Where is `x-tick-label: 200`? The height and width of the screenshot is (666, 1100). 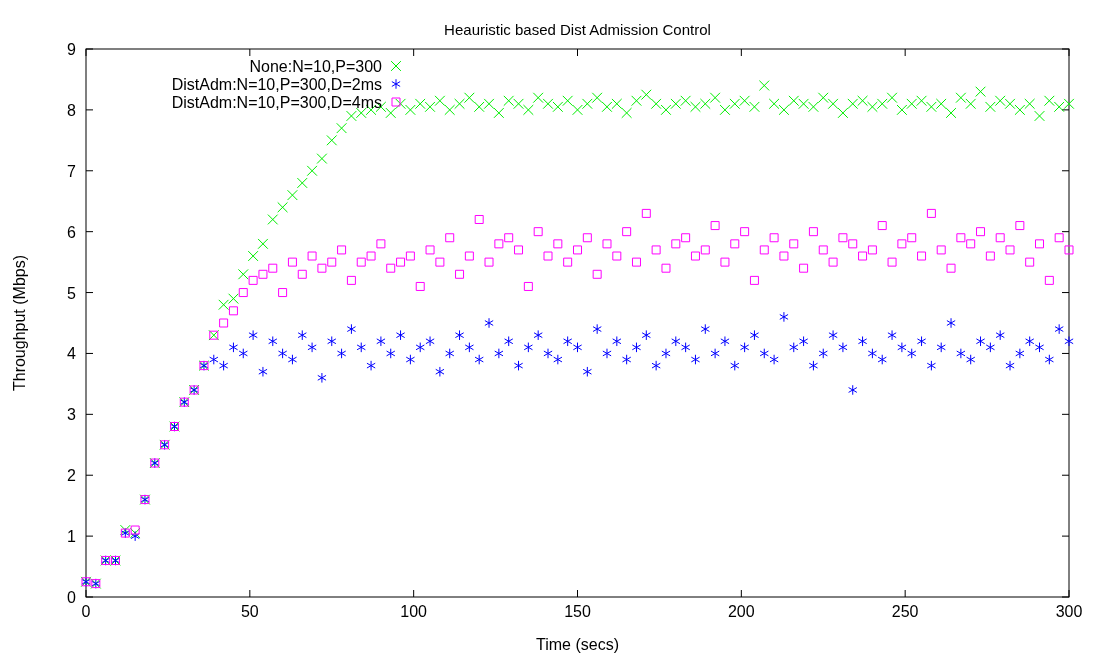
x-tick-label: 200 is located at coordinates (741, 611).